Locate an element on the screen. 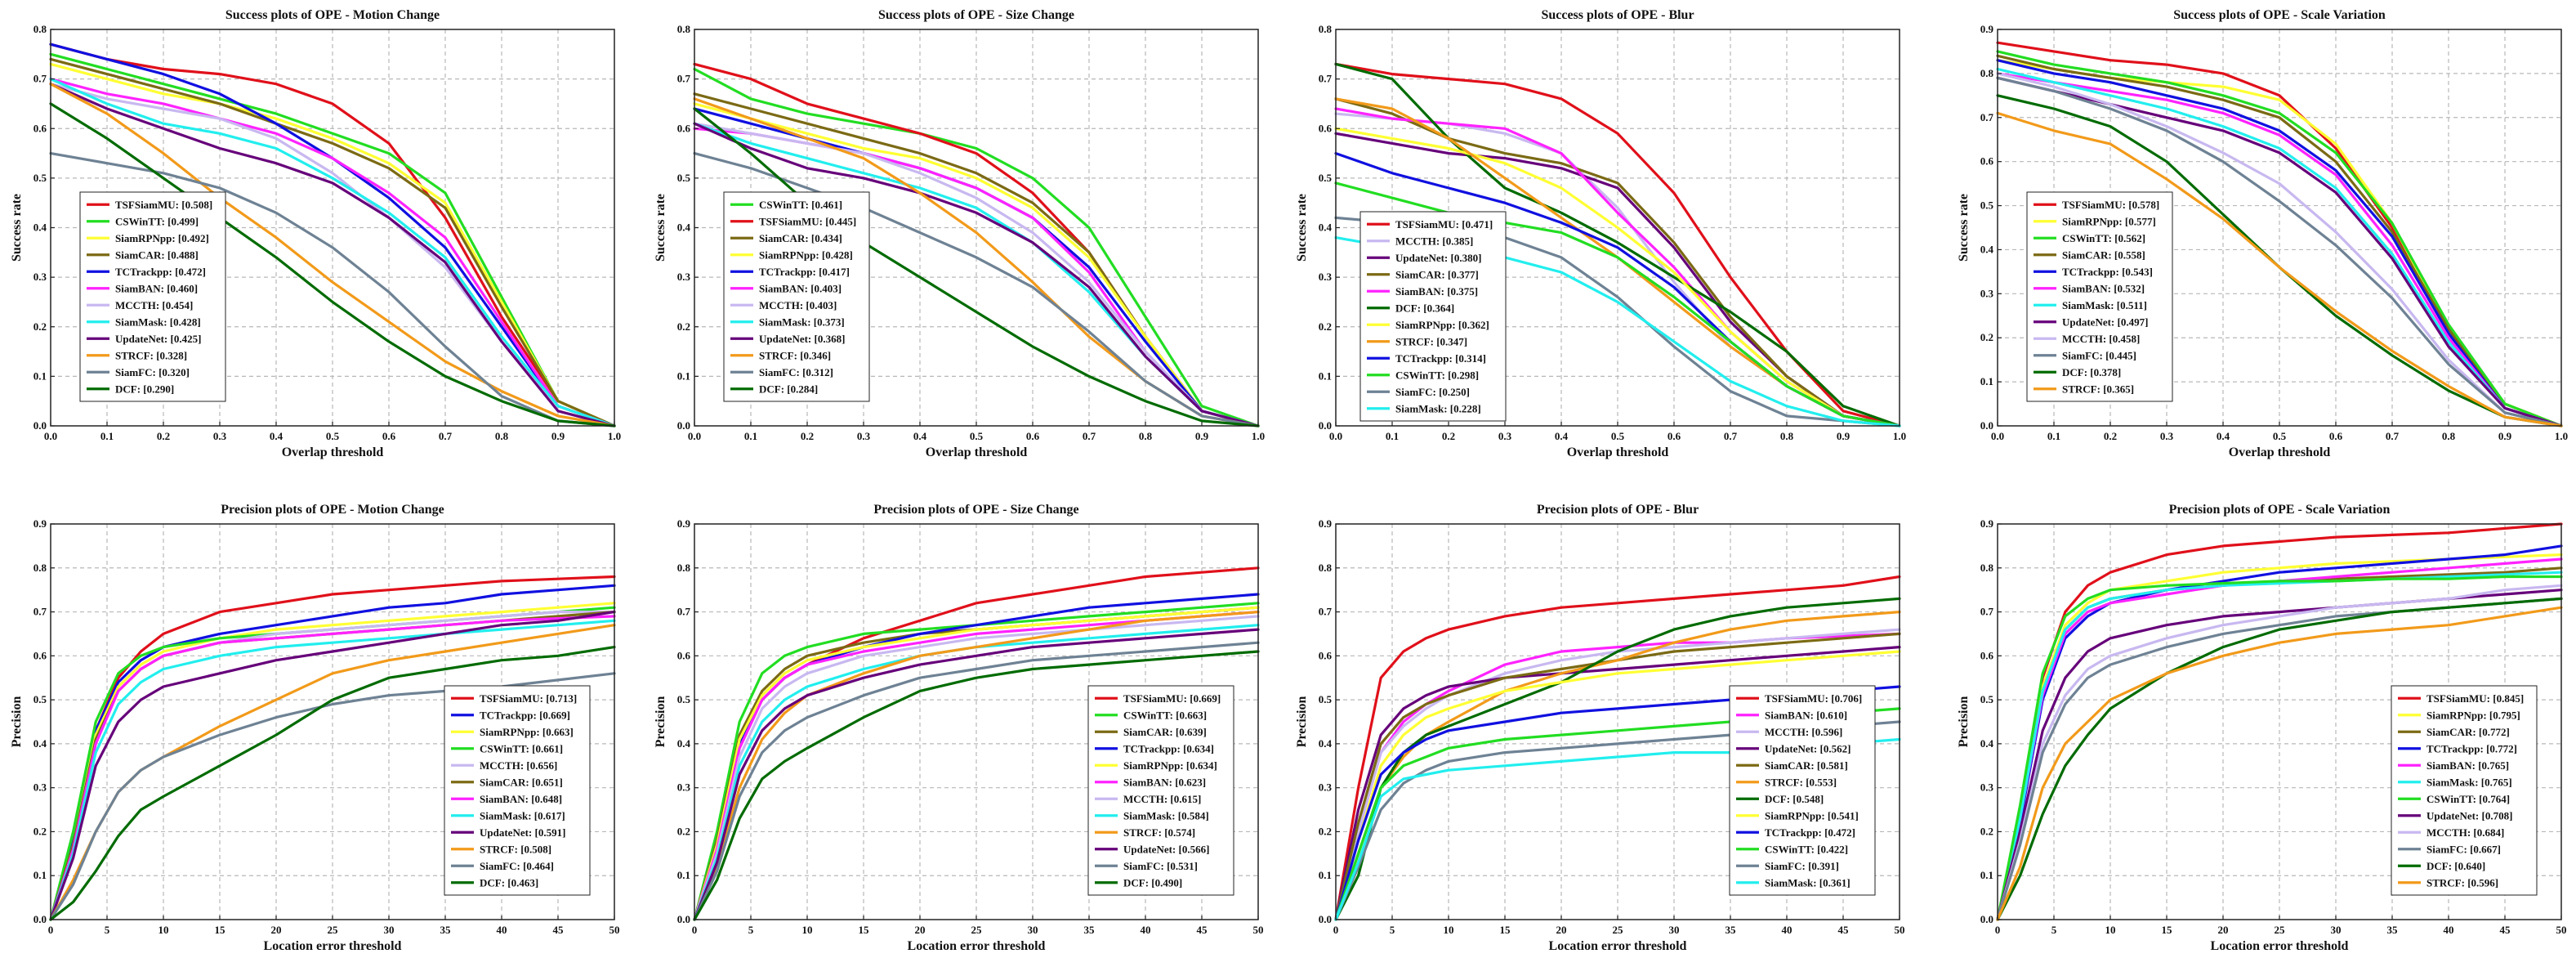 The image size is (2576, 967). legend-entry-tsfsiammu: TSFSiamMU: [0.669] is located at coordinates (1172, 699).